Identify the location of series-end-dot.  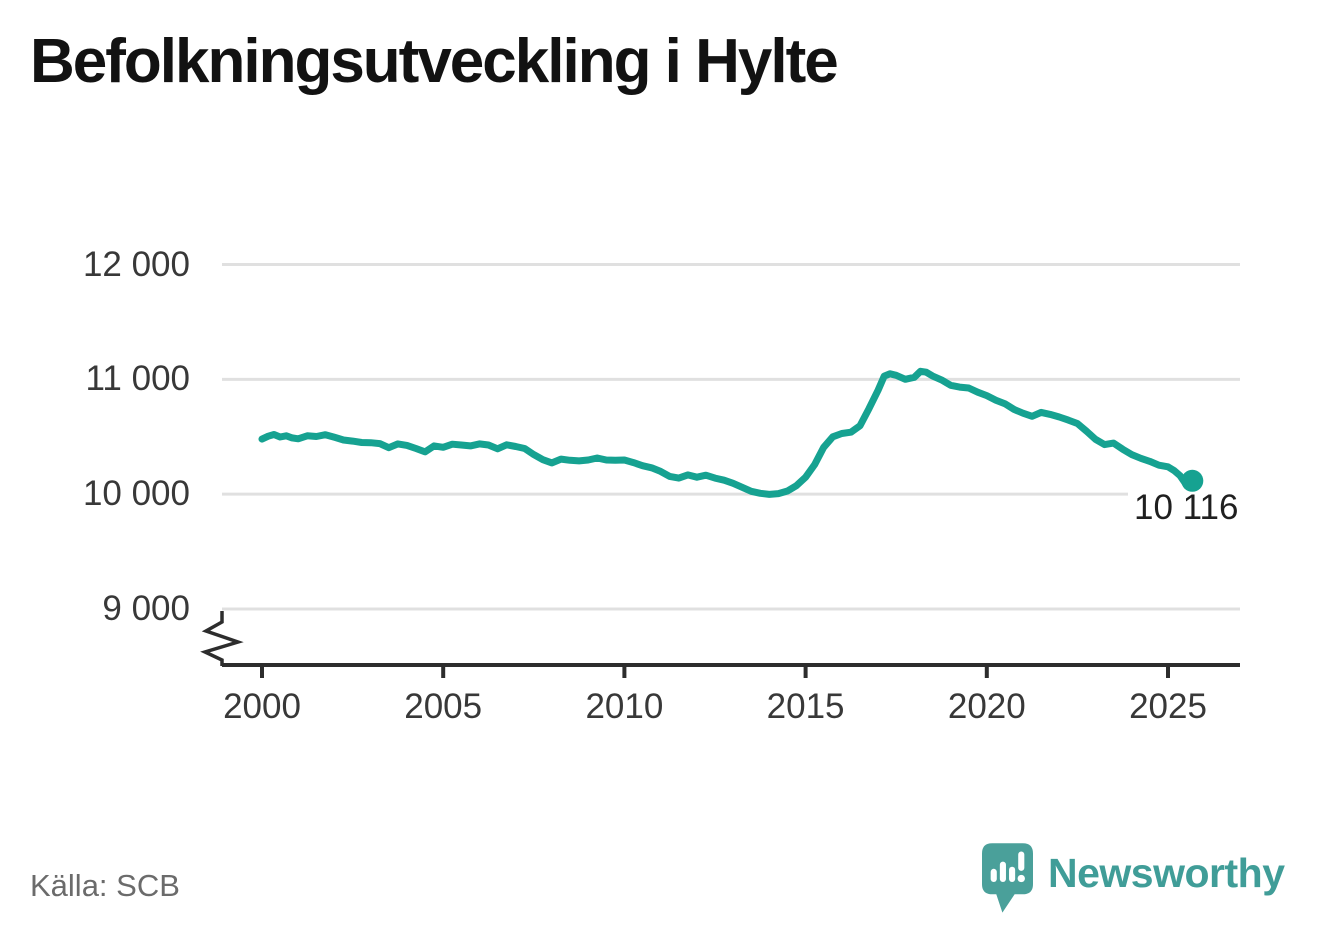
(1192, 480).